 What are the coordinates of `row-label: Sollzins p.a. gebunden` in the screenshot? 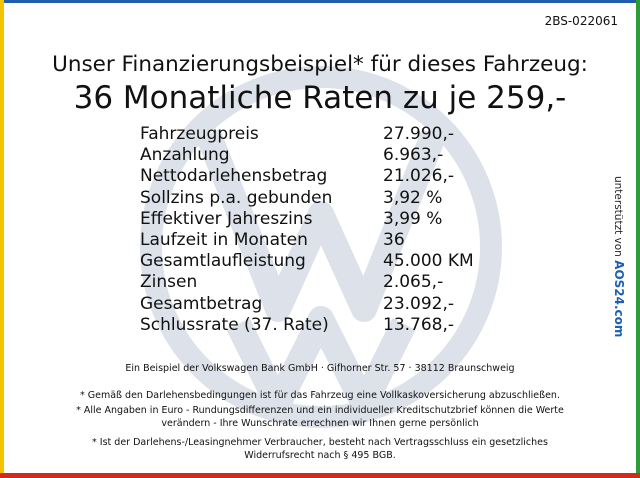 It's located at (236, 197).